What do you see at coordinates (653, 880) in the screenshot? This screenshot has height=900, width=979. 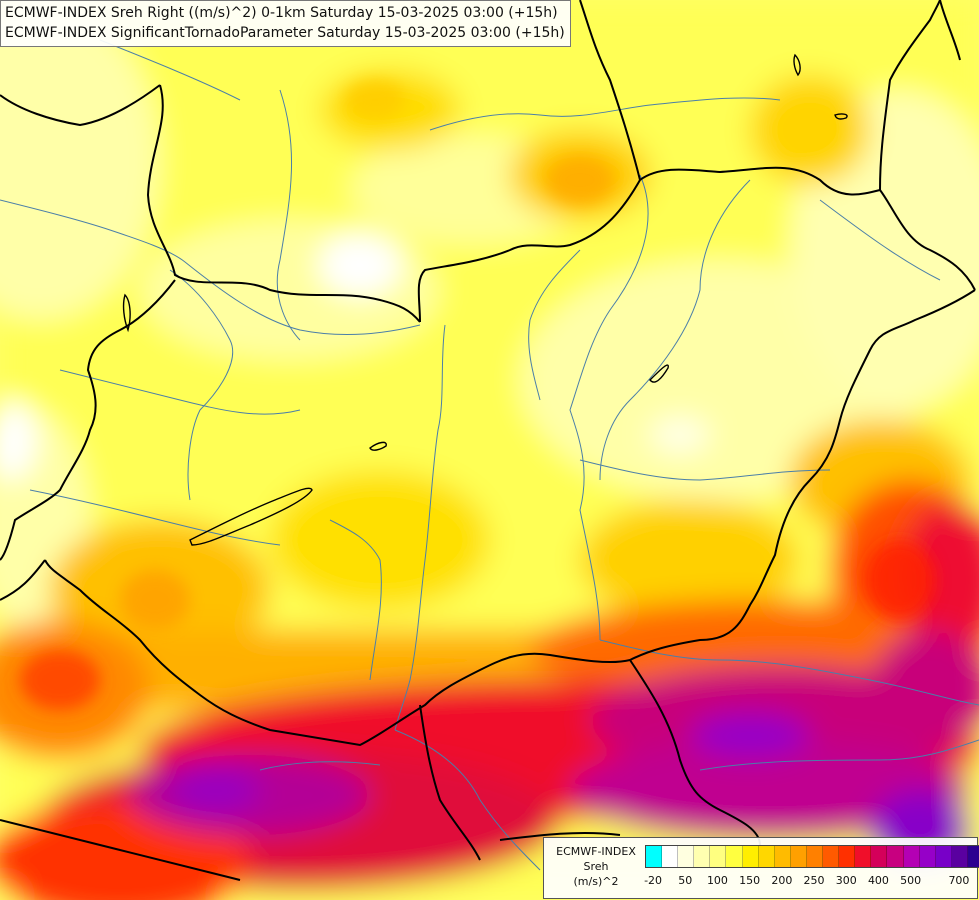 I see `legend-tick-label: -20` at bounding box center [653, 880].